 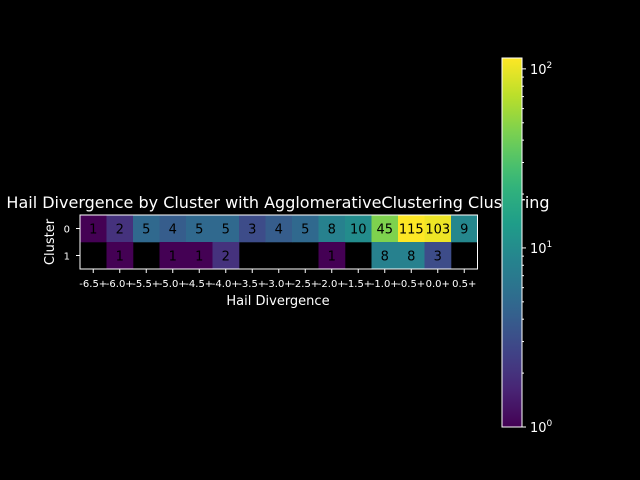 What do you see at coordinates (541, 427) in the screenshot?
I see `colorbar-tick-label: 100` at bounding box center [541, 427].